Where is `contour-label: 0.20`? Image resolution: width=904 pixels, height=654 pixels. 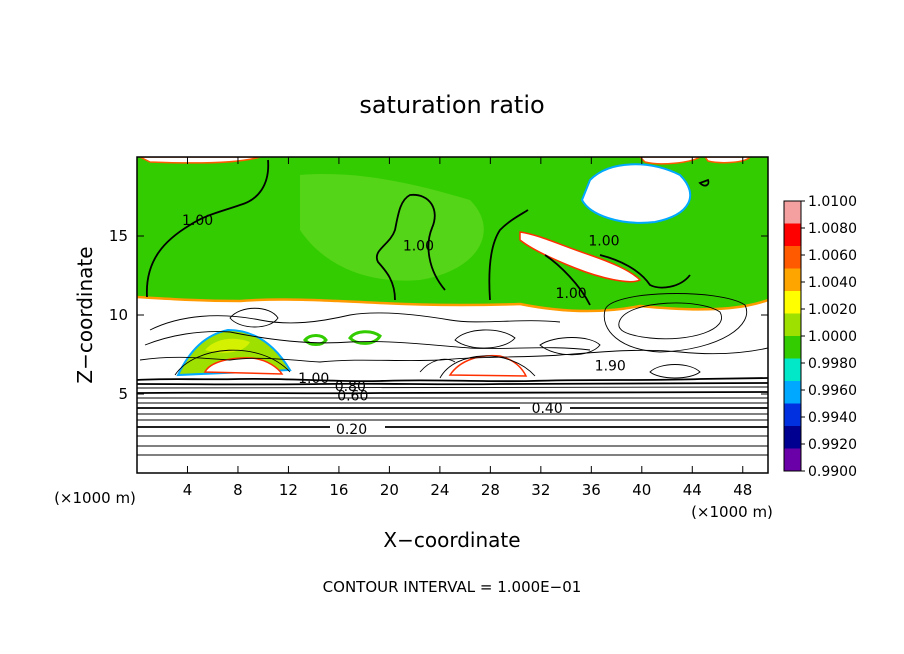 contour-label: 0.20 is located at coordinates (351, 430).